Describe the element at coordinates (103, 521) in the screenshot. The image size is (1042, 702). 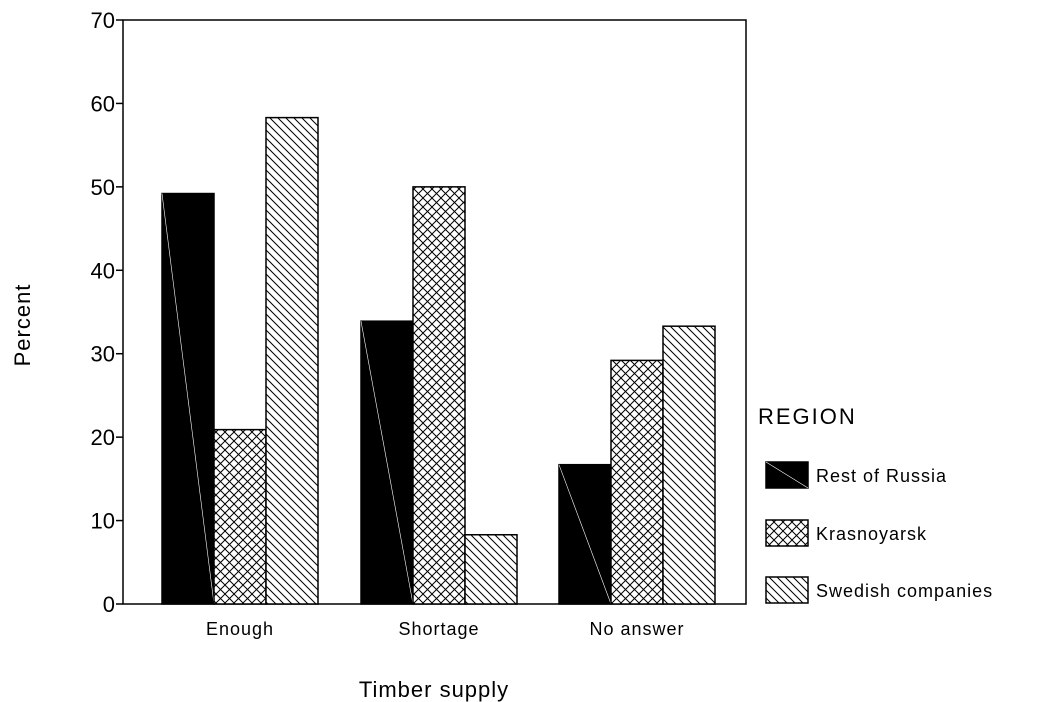
I see `y-tick-label: 10` at that location.